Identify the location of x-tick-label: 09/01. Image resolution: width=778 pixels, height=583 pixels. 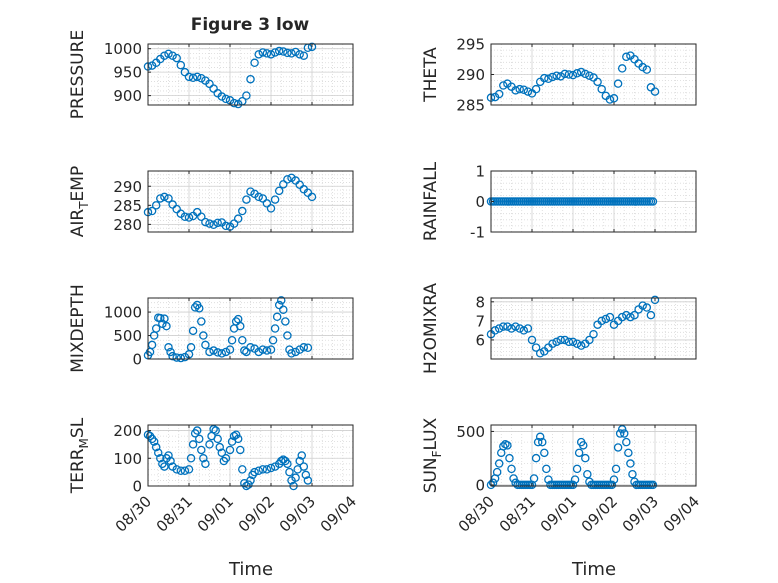
(558, 513).